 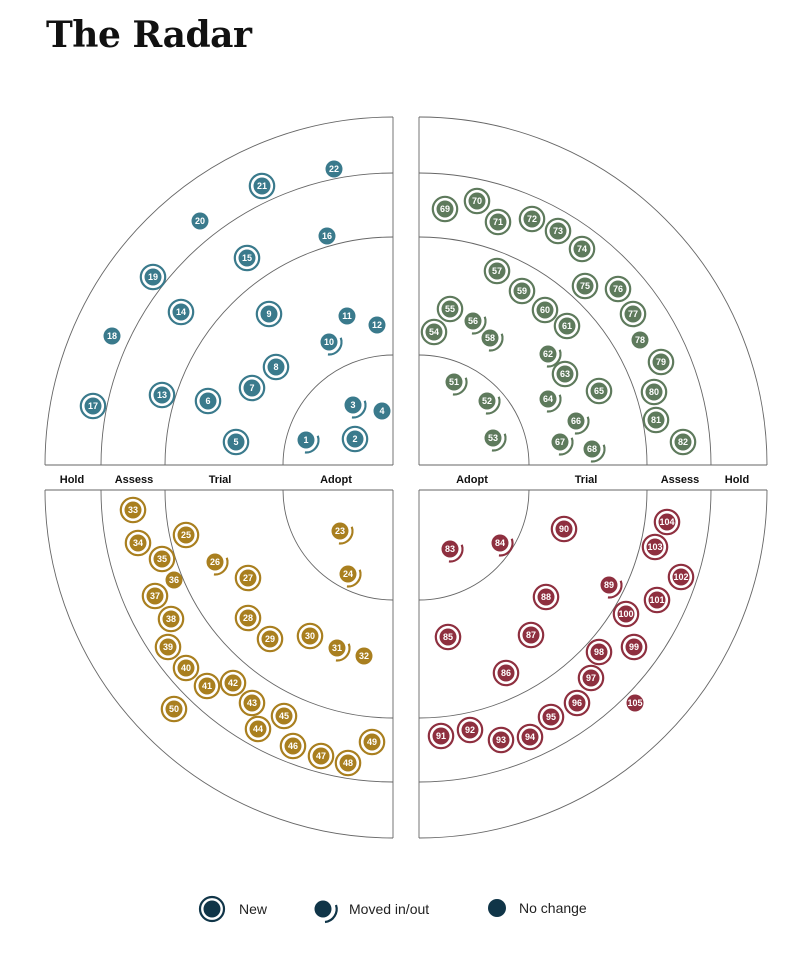 I want to click on blip: 41, so click(x=207, y=686).